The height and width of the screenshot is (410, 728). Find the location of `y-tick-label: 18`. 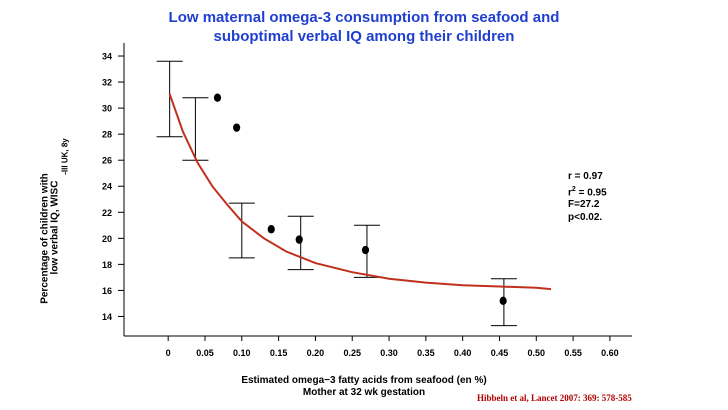

y-tick-label: 18 is located at coordinates (107, 265).